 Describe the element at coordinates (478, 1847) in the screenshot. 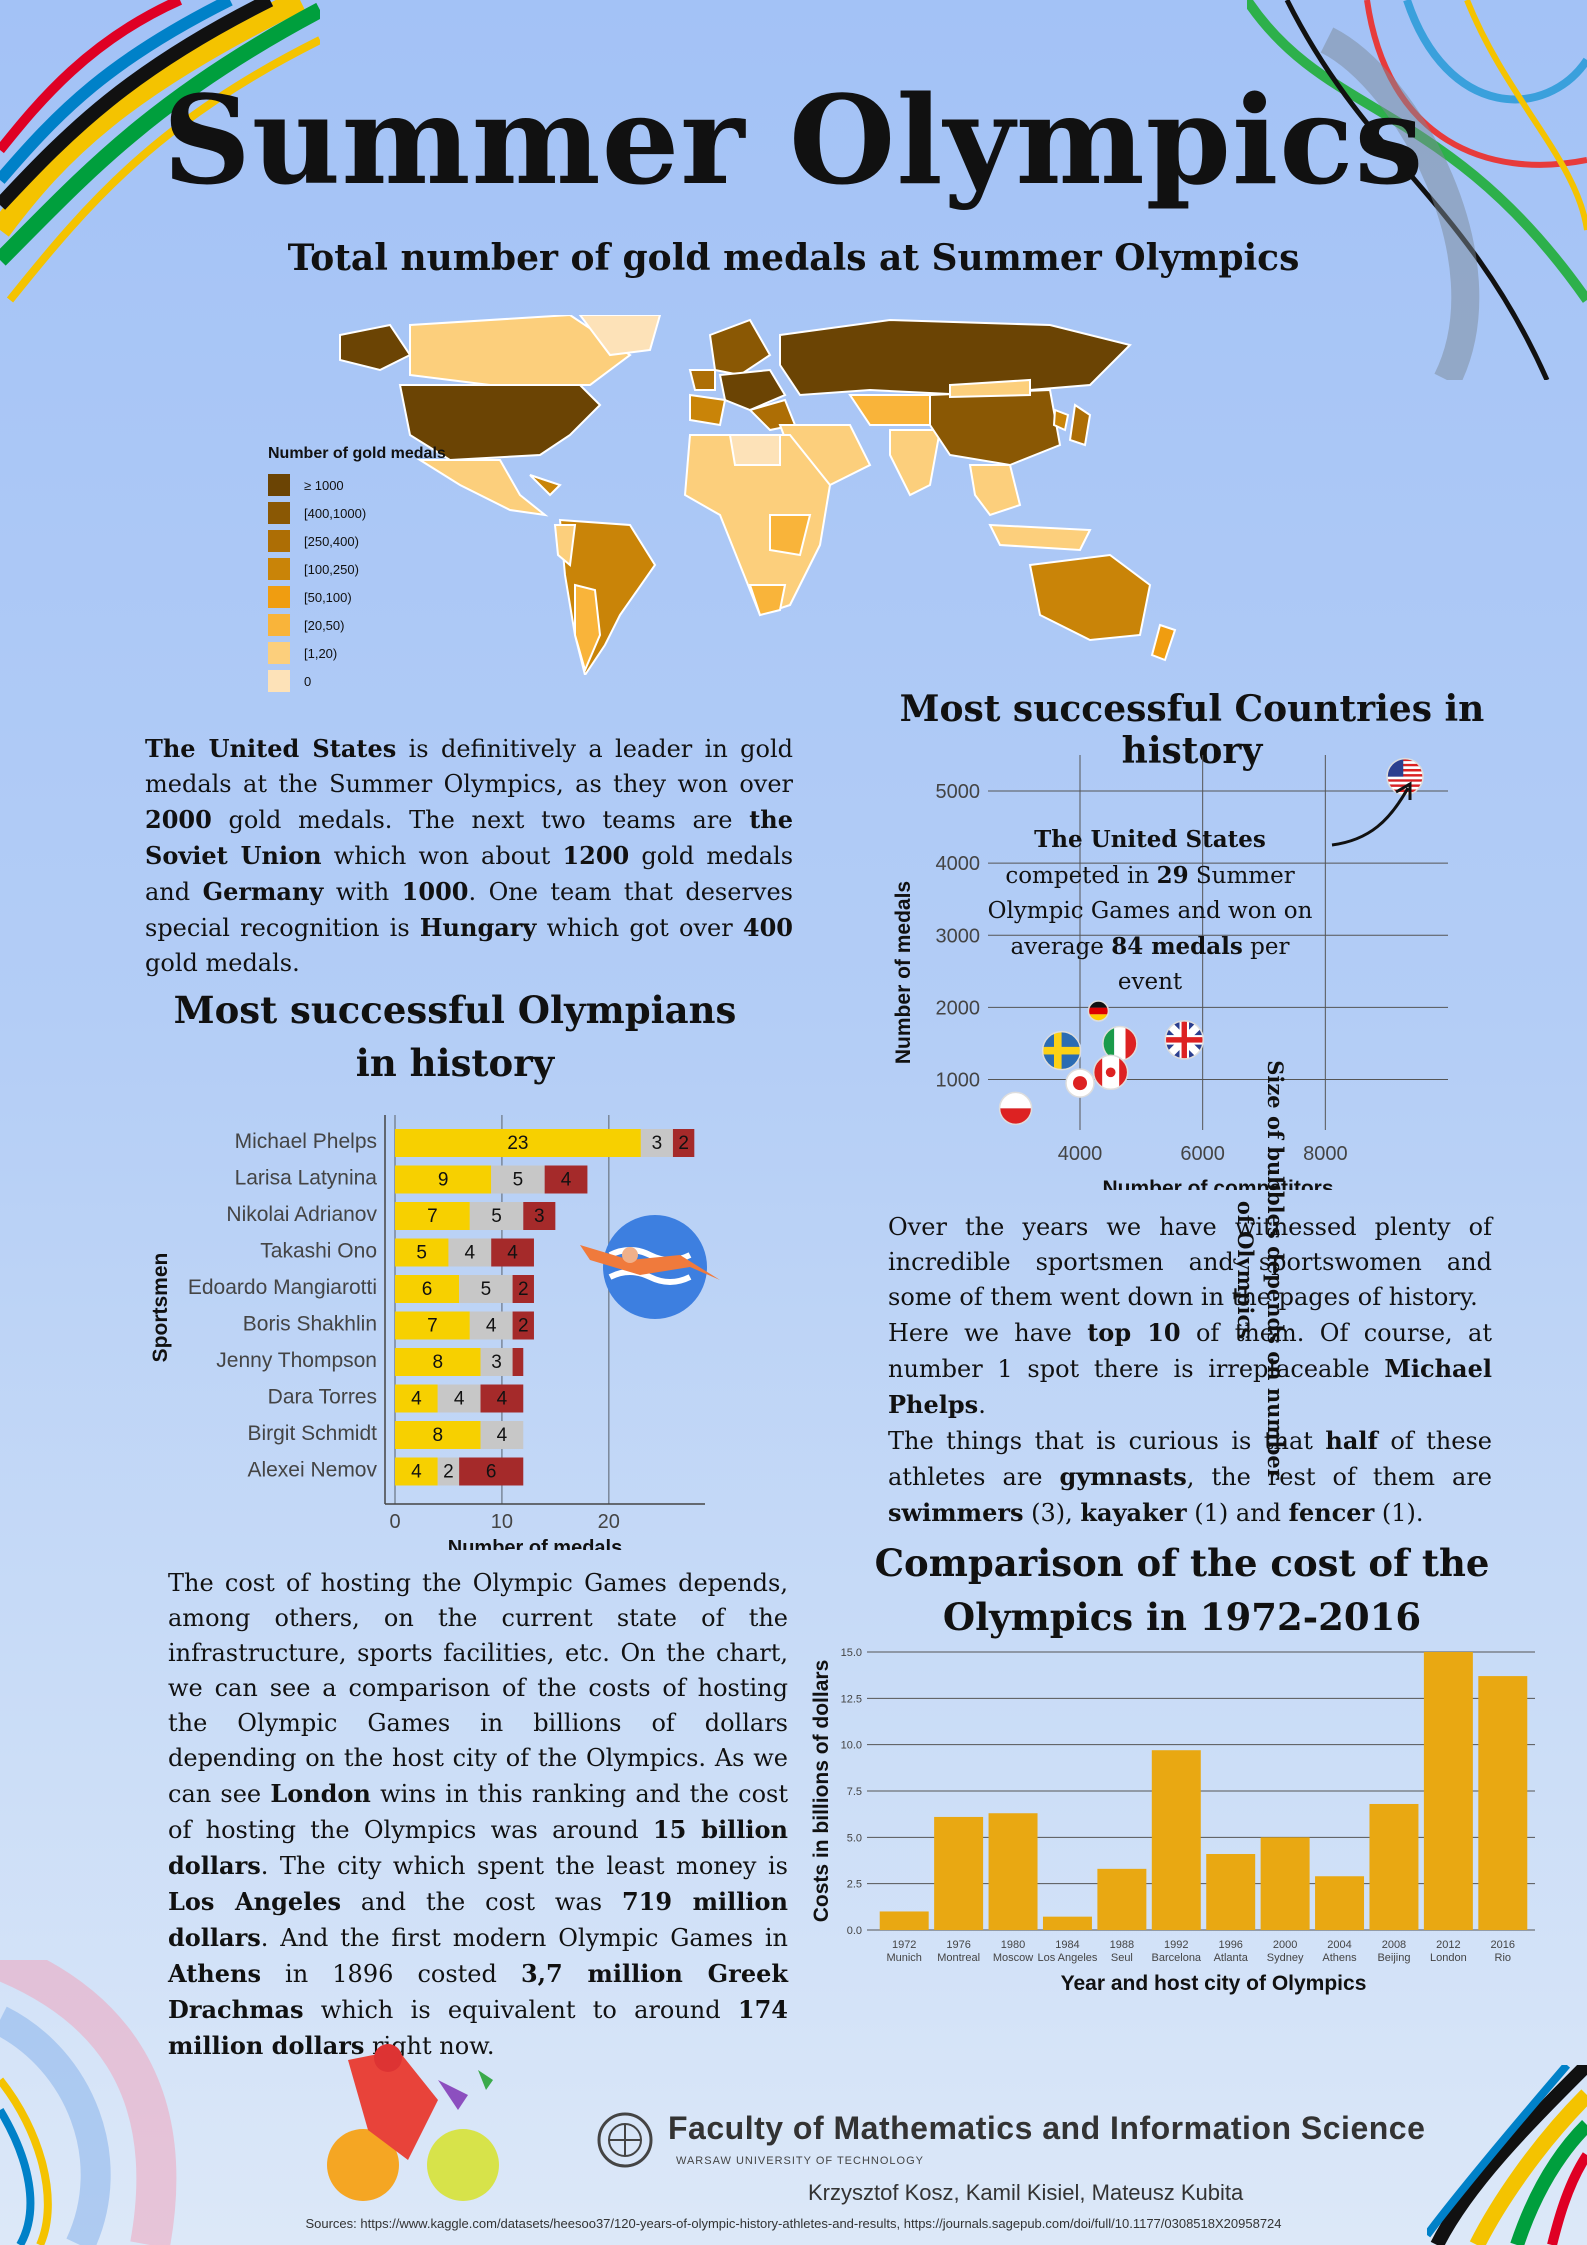

I see `text-run: 15 billion dollars` at that location.